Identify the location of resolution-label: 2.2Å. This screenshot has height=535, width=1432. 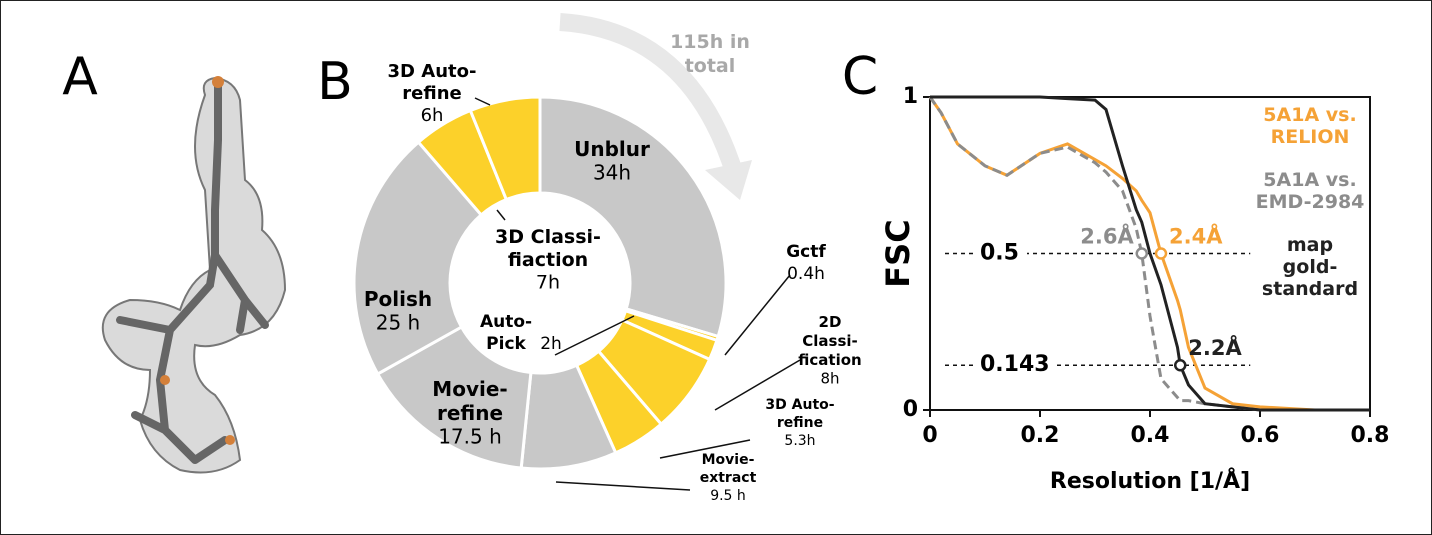
(1215, 347).